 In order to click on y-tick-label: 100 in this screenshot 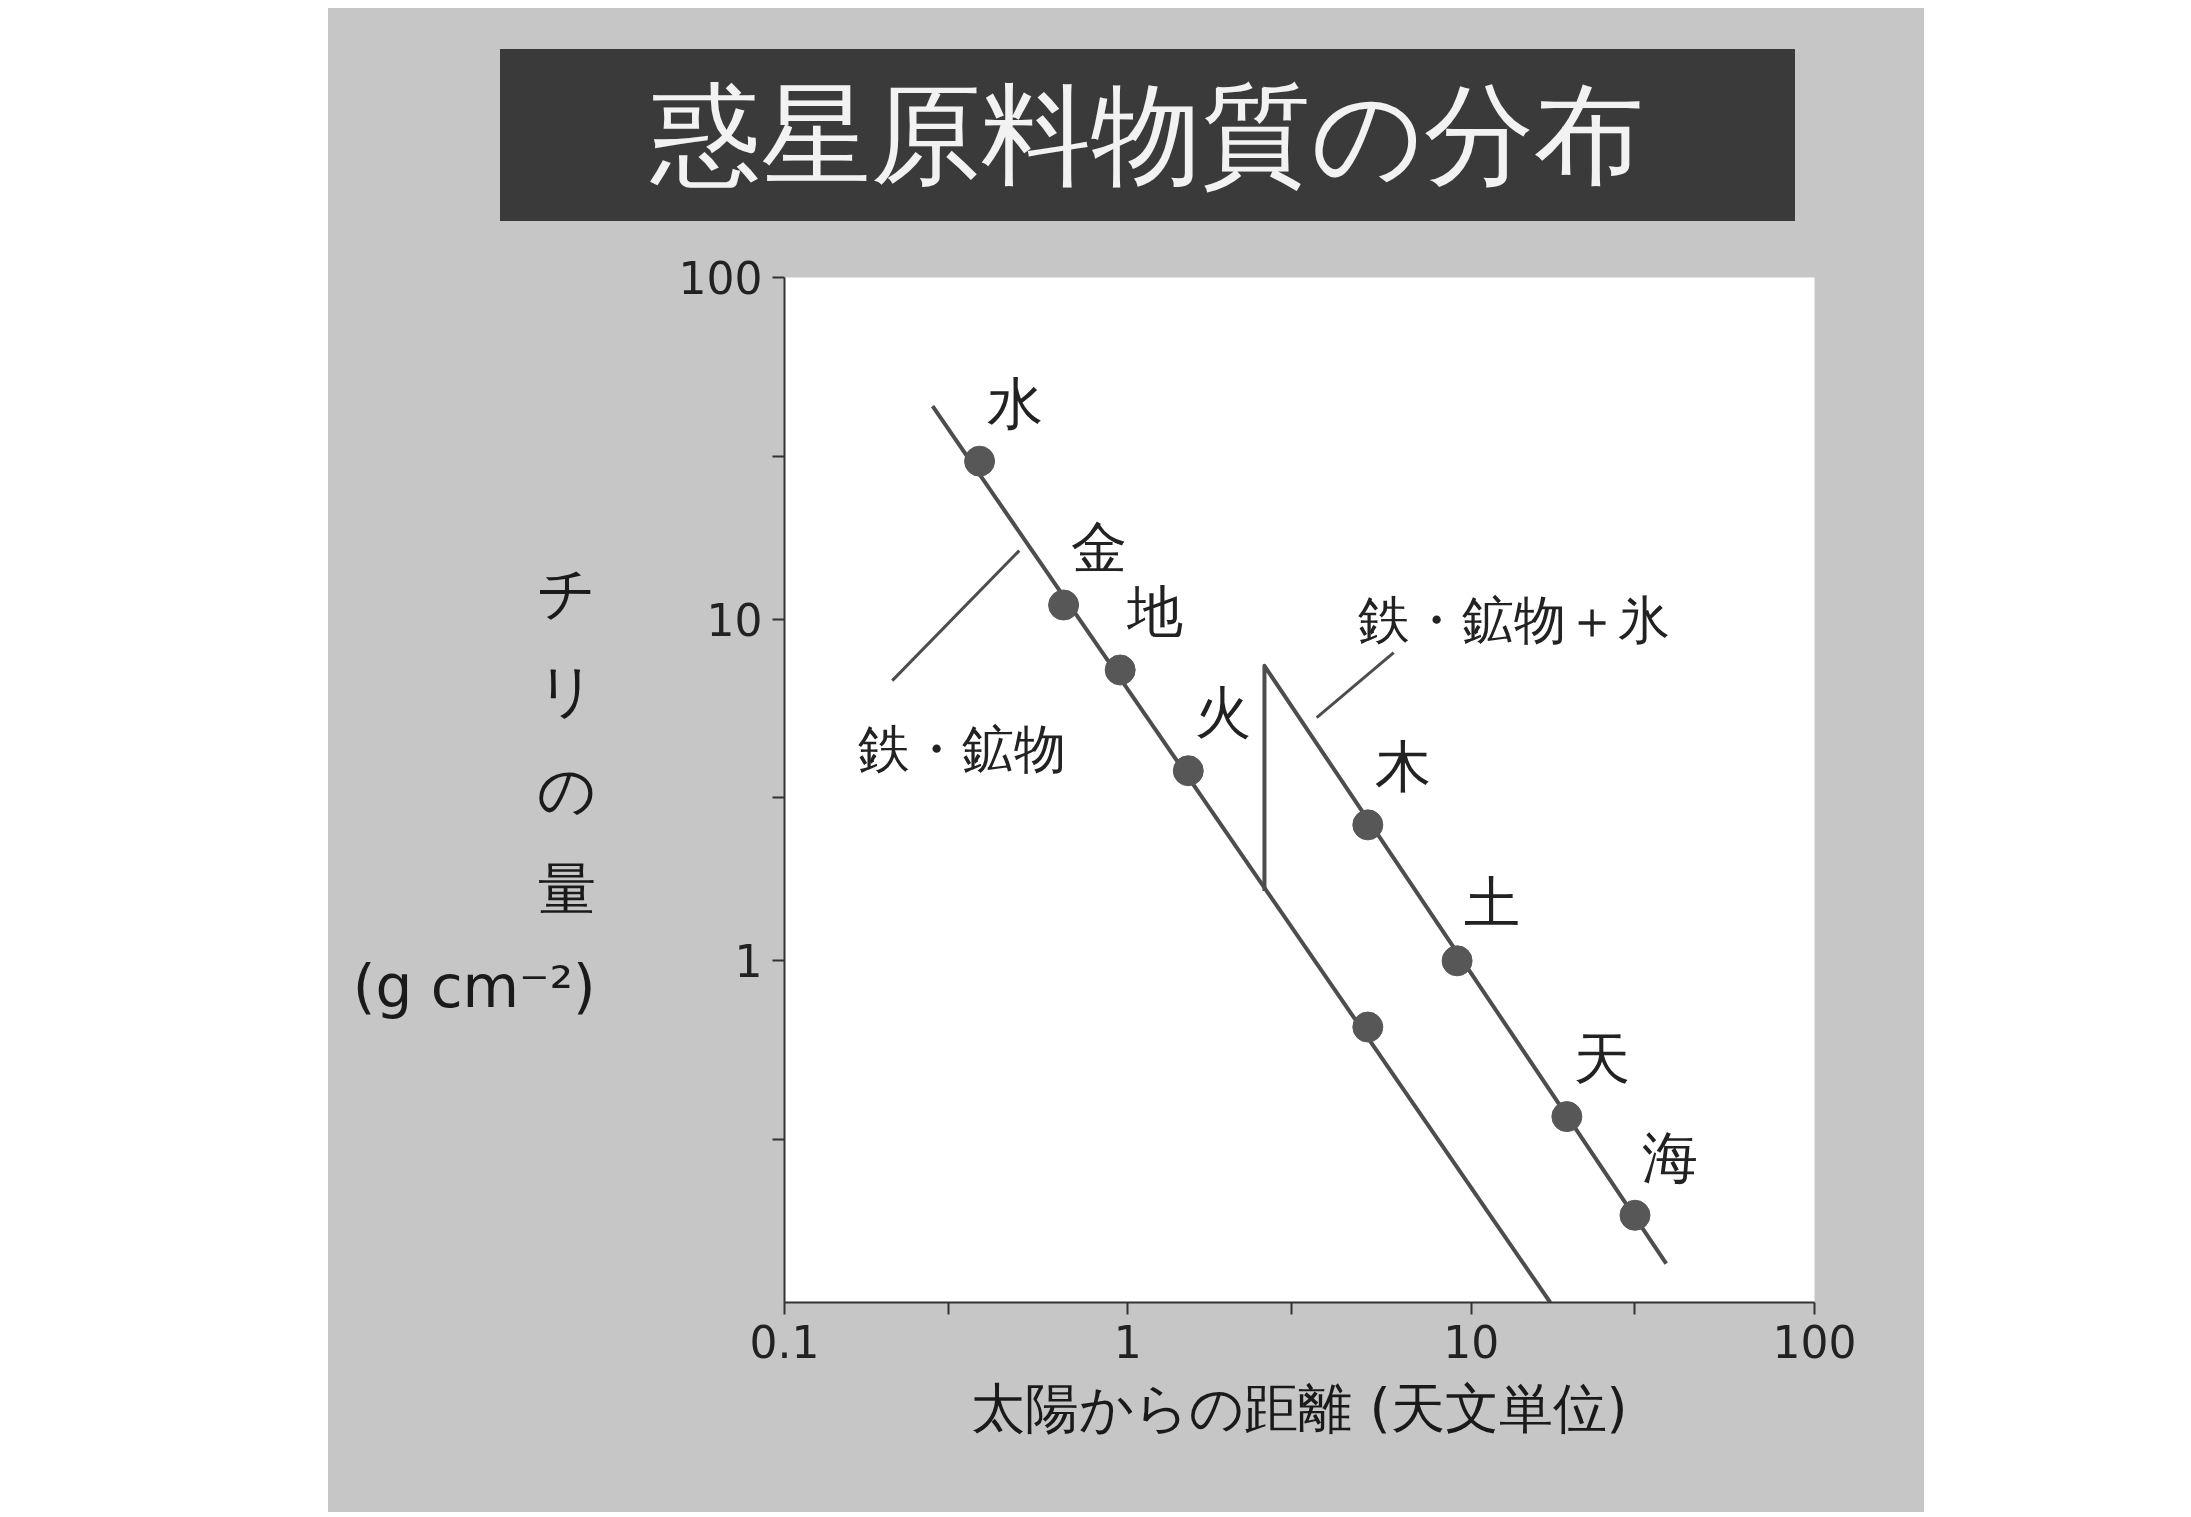, I will do `click(720, 278)`.